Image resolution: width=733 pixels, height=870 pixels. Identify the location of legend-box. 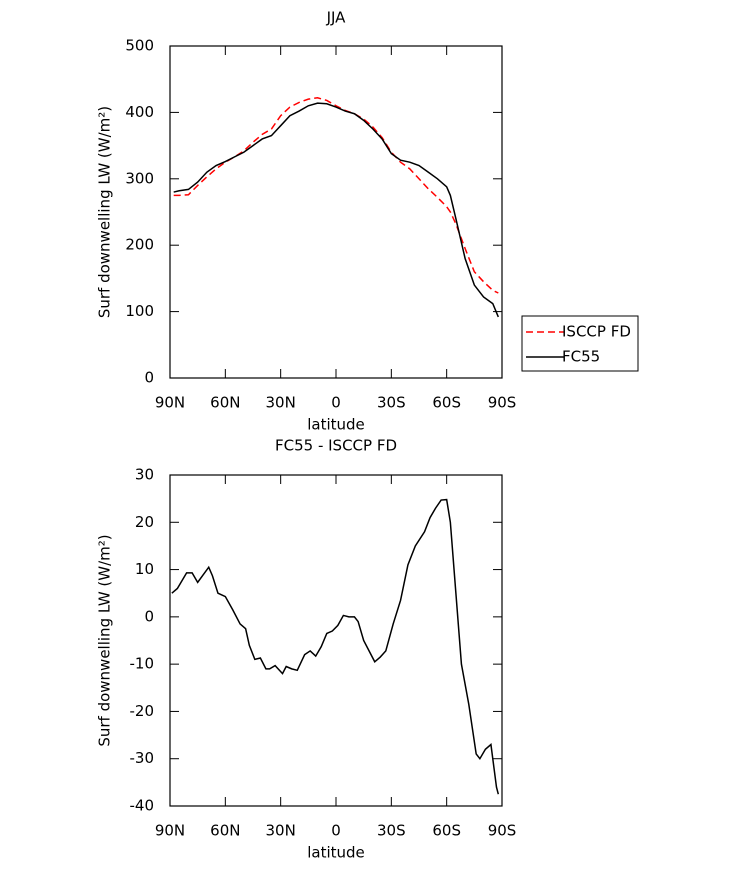
(580, 343).